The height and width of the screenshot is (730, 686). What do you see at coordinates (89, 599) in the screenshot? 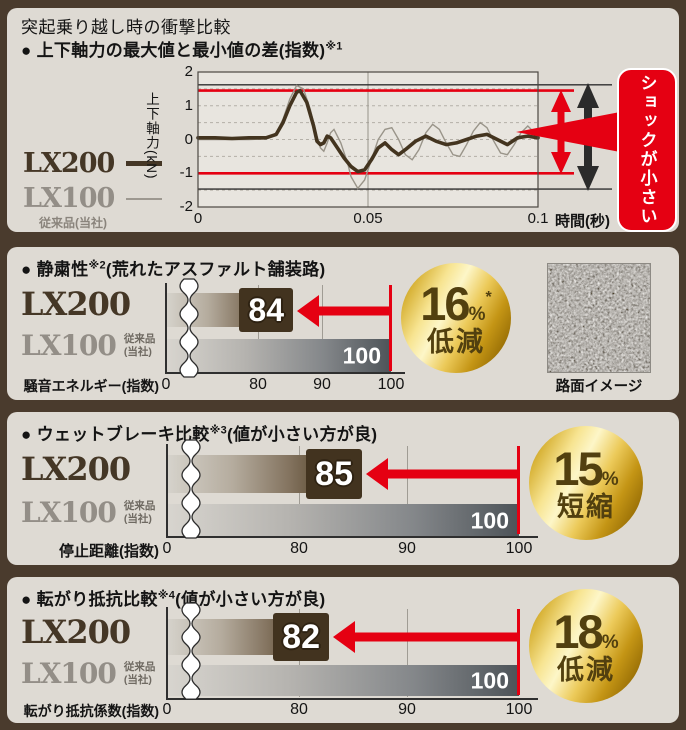
I see `panel4-title-text: ● 転がり抵抗比較` at bounding box center [89, 599].